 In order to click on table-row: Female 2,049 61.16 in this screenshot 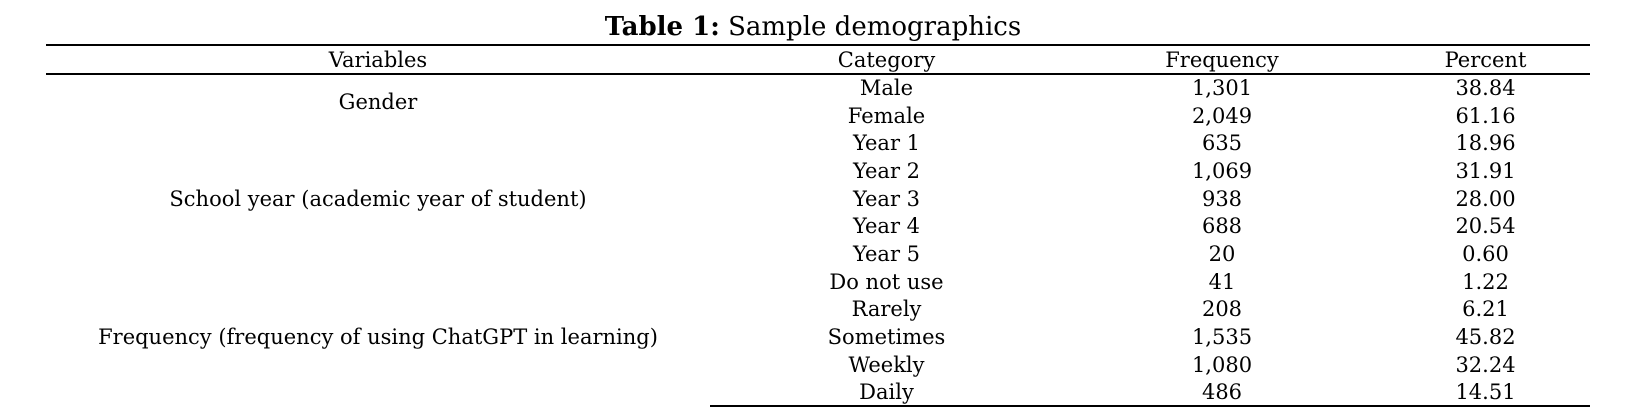, I will do `click(818, 116)`.